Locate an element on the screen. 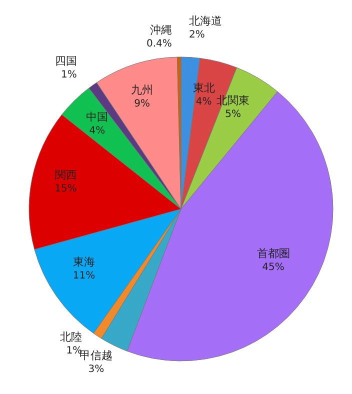  data-label: 9% is located at coordinates (142, 104).